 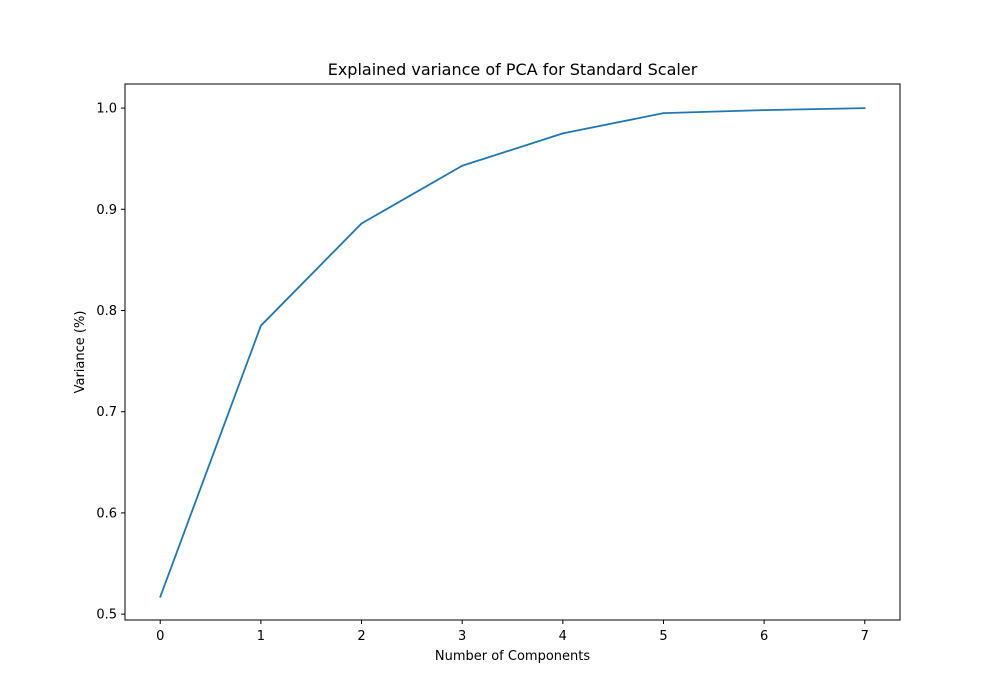 I want to click on x-axis-label: Number of Components, so click(x=512, y=656).